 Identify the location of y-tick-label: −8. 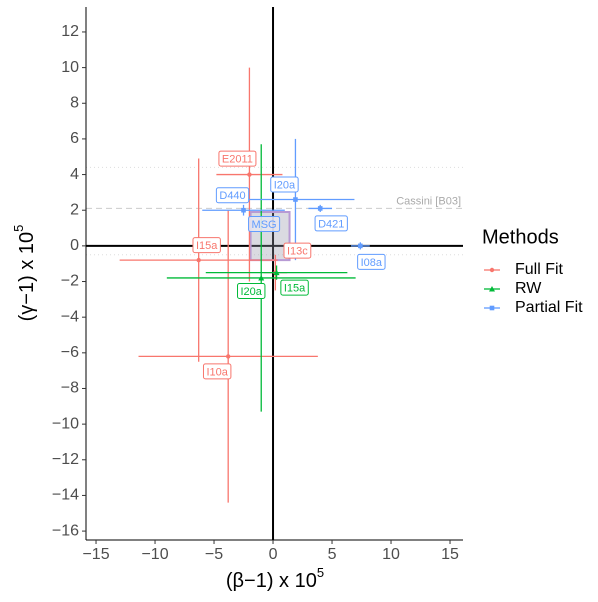
(70, 388).